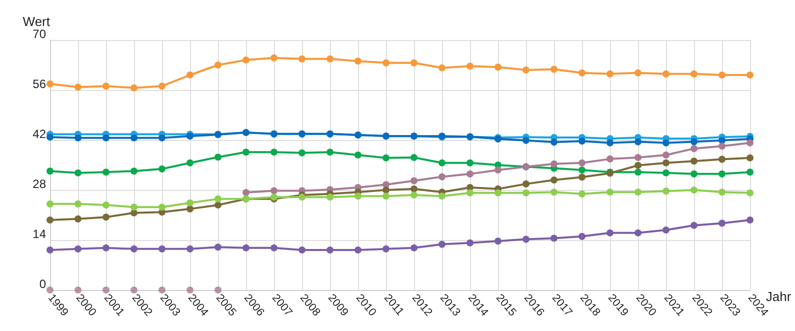 The image size is (795, 331). I want to click on y-tick-label: 28, so click(39, 184).